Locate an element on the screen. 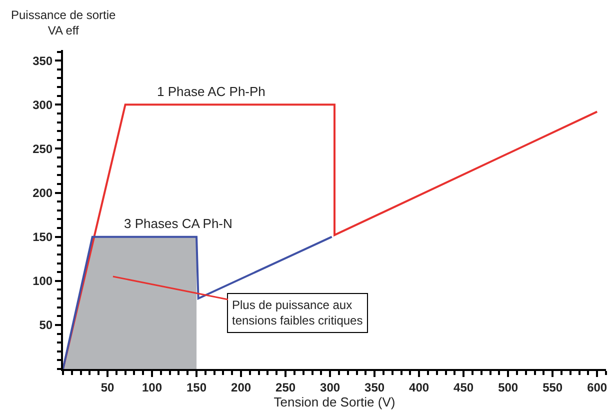 The width and height of the screenshot is (613, 414). y-tick-label: 150 is located at coordinates (42, 237).